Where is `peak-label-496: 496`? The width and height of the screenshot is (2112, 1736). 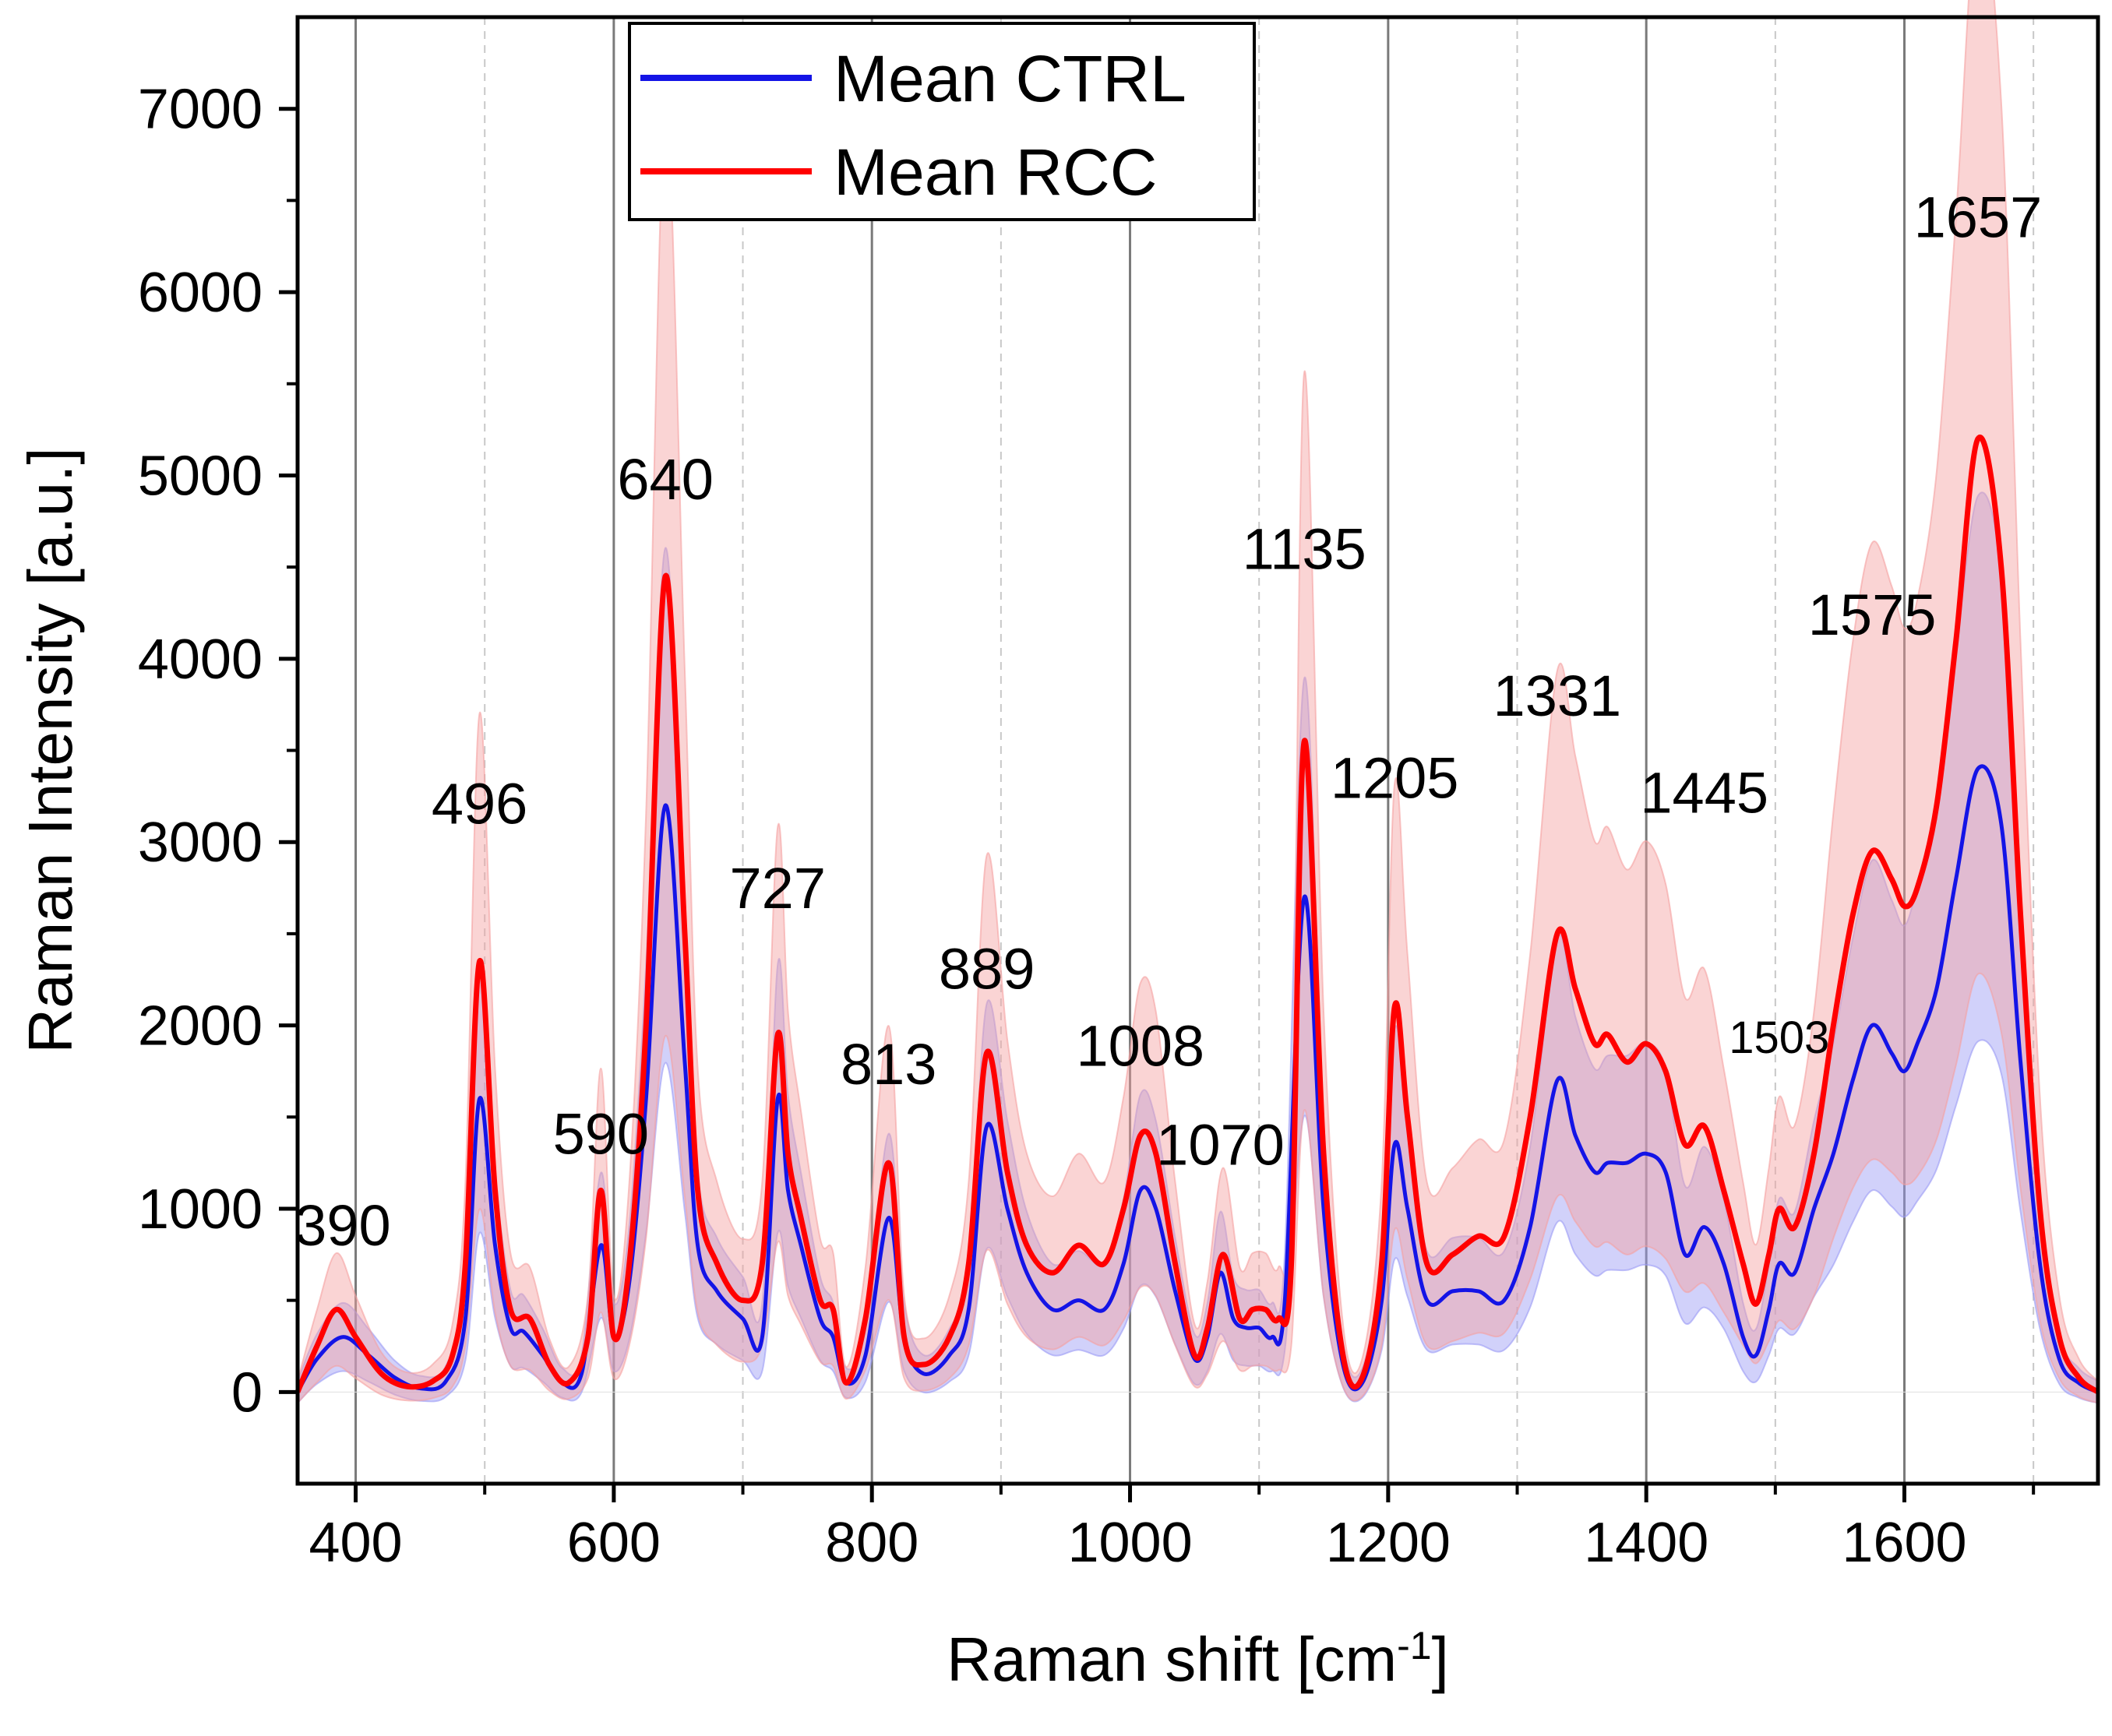
peak-label-496: 496 is located at coordinates (479, 804).